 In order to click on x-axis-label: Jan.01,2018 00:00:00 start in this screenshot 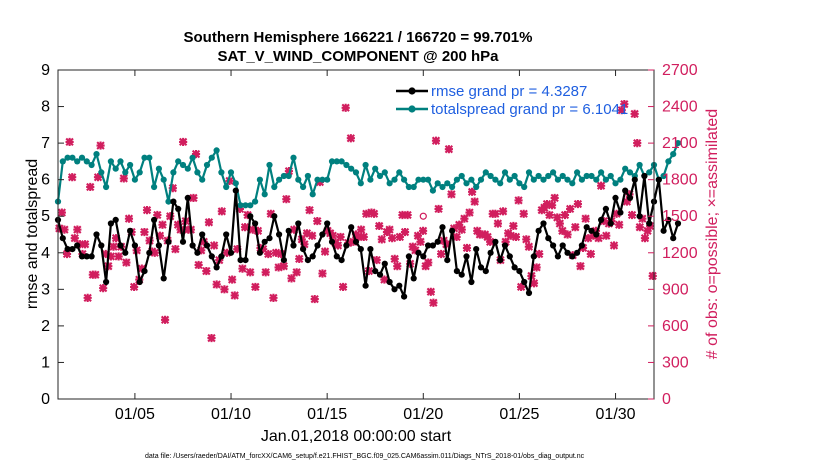, I will do `click(356, 436)`.